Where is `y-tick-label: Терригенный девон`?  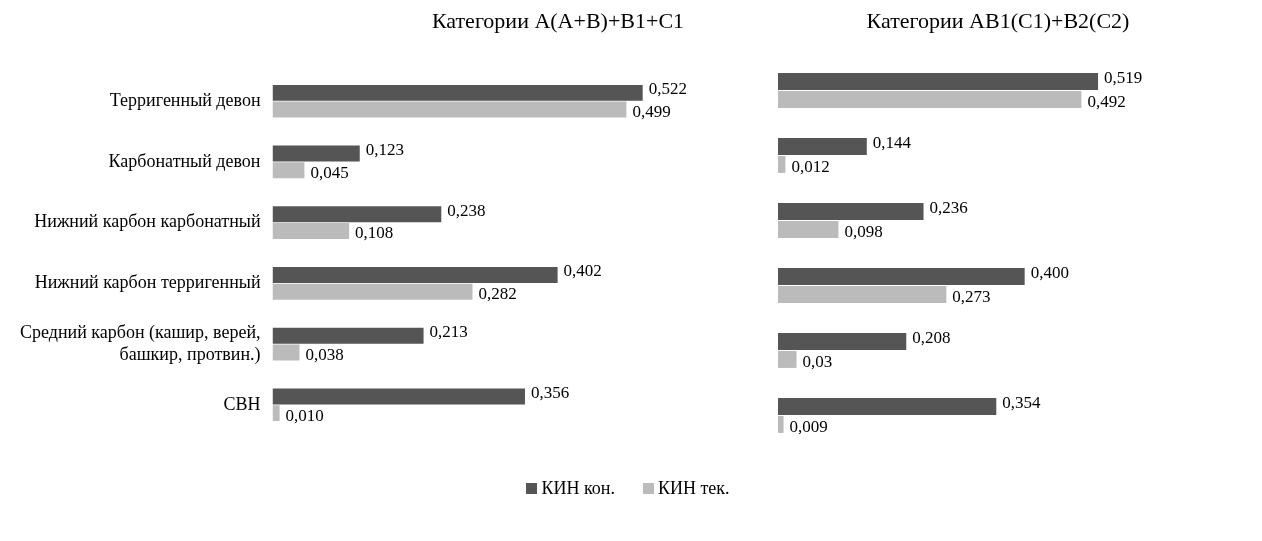 y-tick-label: Терригенный девон is located at coordinates (185, 99).